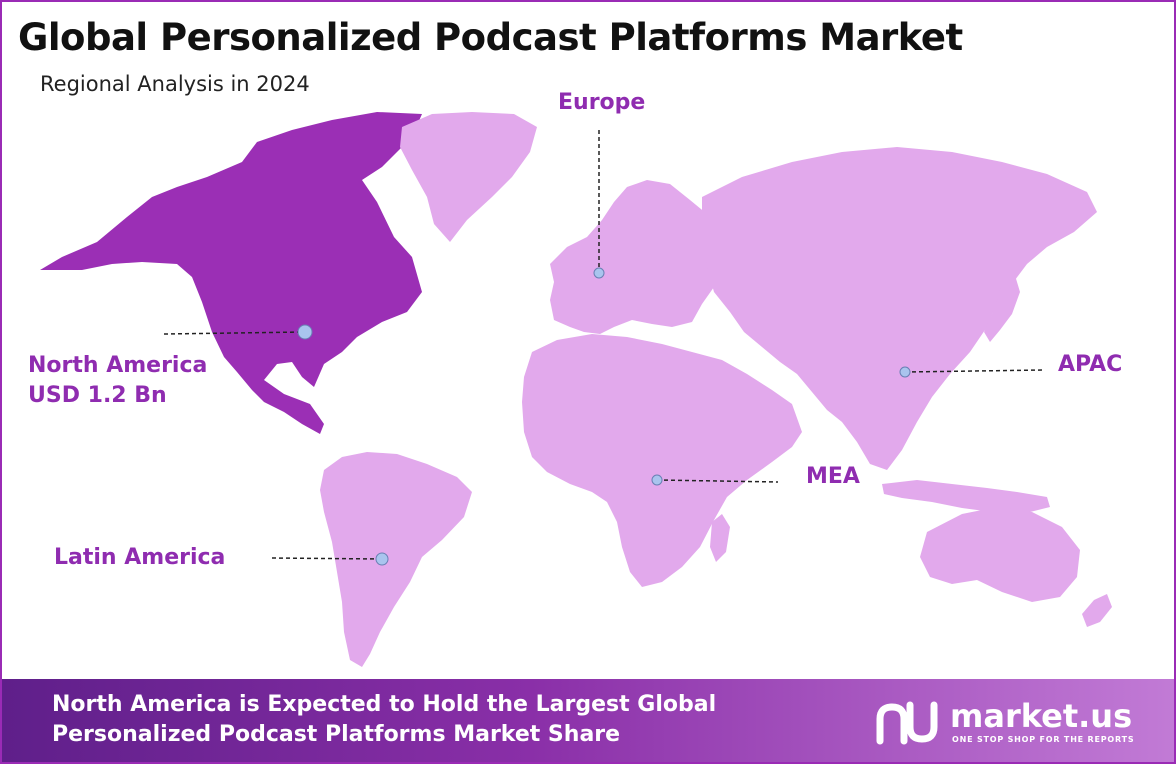  What do you see at coordinates (327, 558) in the screenshot?
I see `latin-america-leader-line` at bounding box center [327, 558].